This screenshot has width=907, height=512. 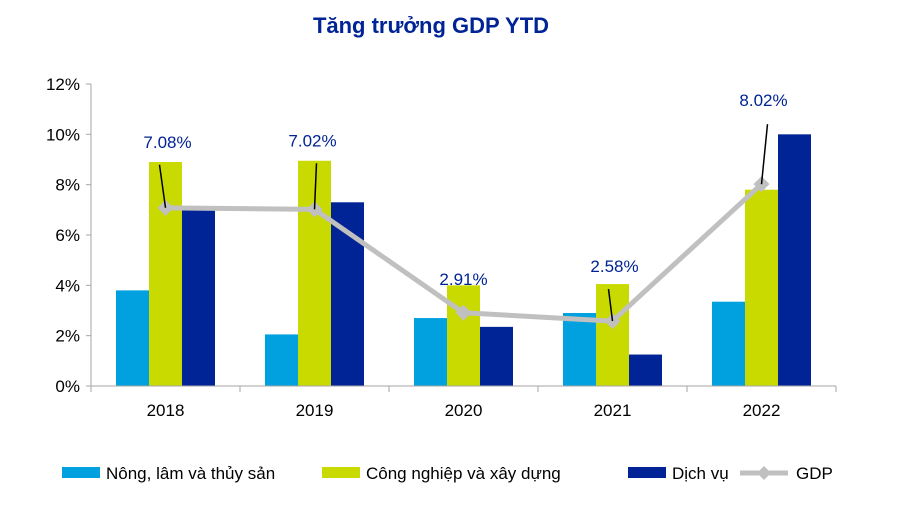 I want to click on legend-label: Nông, lâm và thủy sản, so click(x=190, y=473).